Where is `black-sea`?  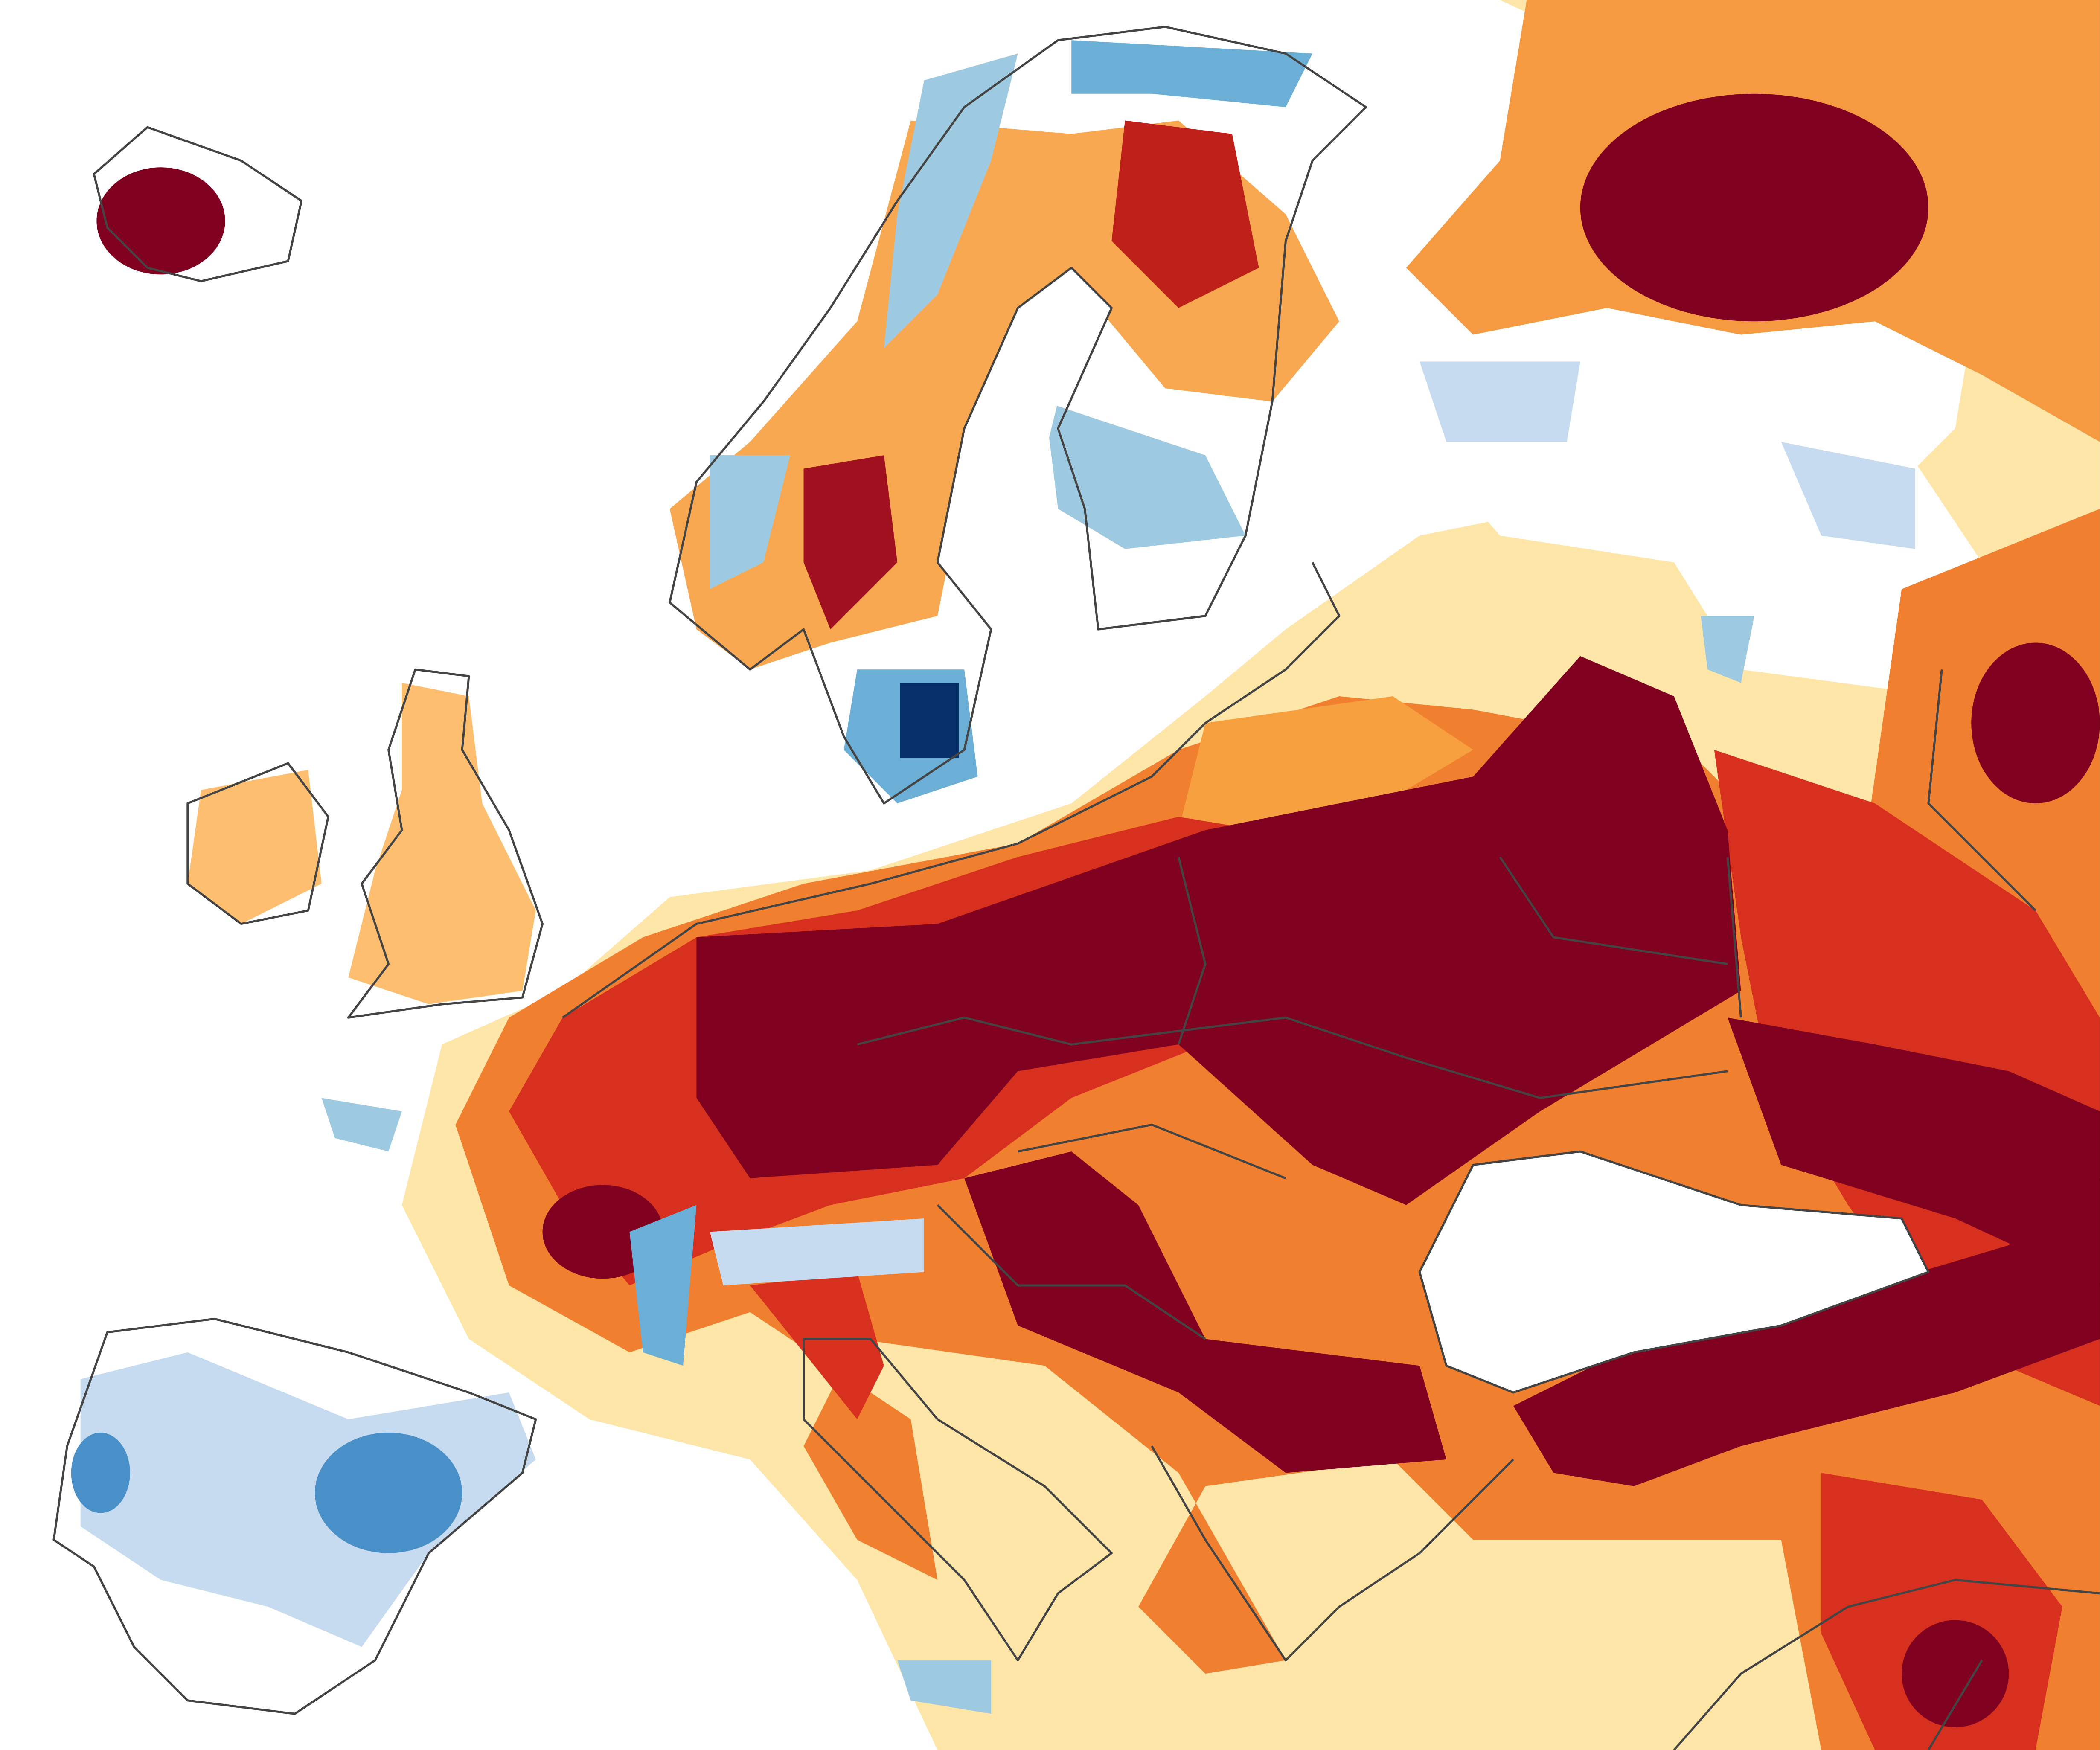 black-sea is located at coordinates (1674, 1272).